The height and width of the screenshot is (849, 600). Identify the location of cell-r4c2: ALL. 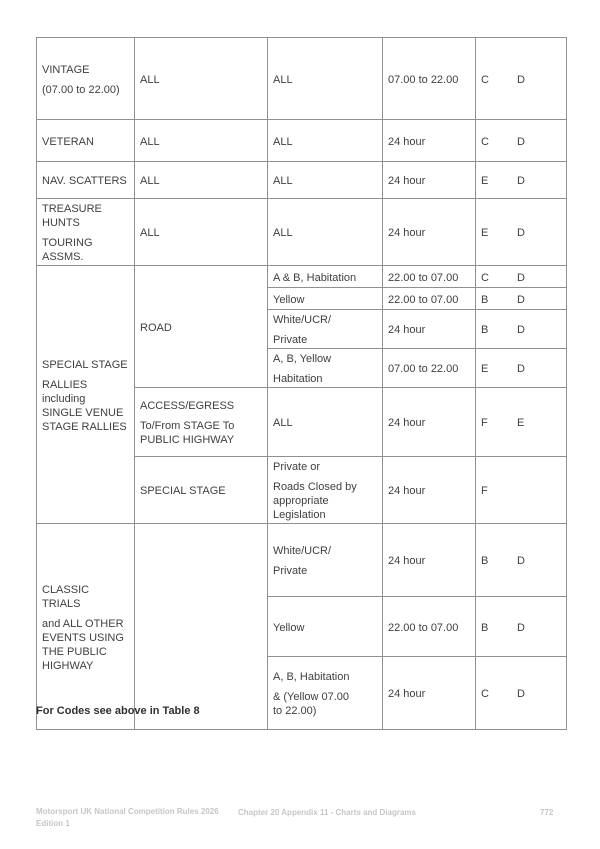
(201, 232).